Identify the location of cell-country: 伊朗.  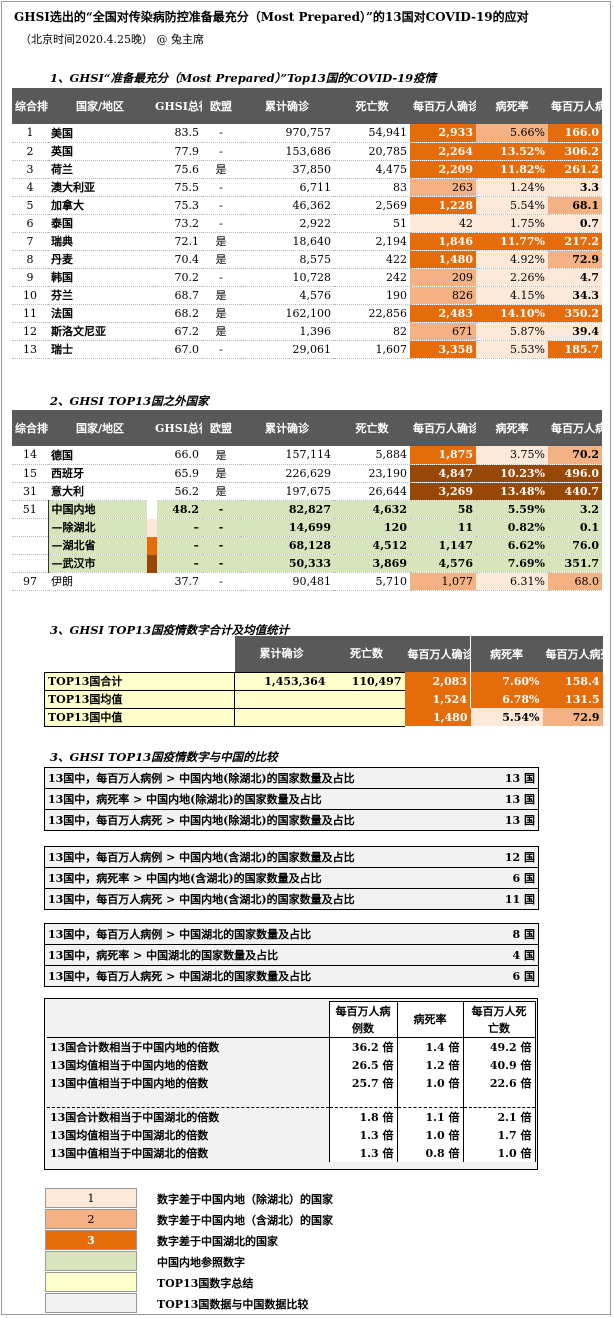
(100, 581).